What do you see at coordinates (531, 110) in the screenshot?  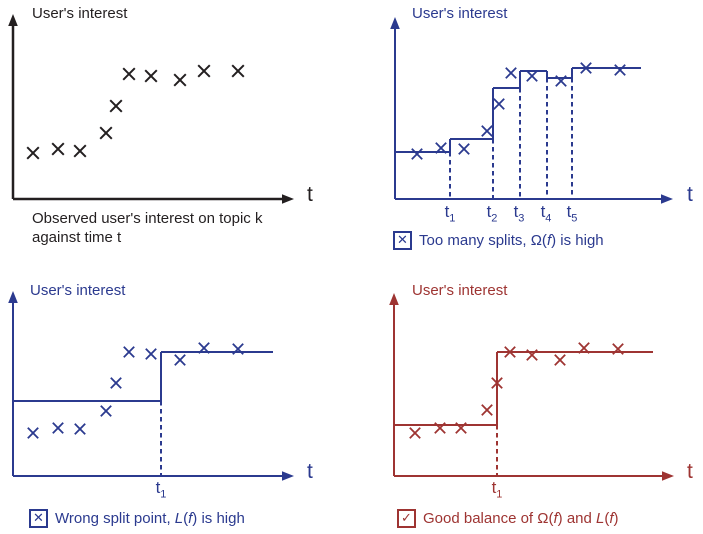 I see `panel-too-many-splits-graphics` at bounding box center [531, 110].